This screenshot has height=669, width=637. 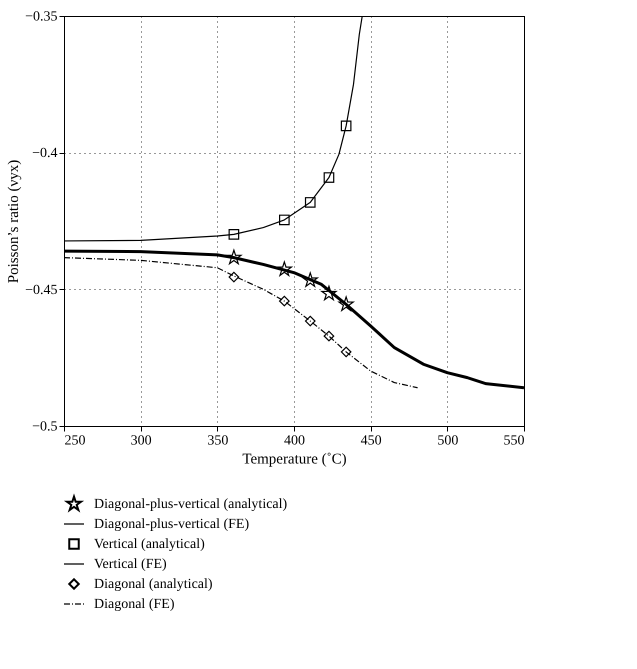 What do you see at coordinates (153, 584) in the screenshot?
I see `legend-label: Diagonal (analytical)` at bounding box center [153, 584].